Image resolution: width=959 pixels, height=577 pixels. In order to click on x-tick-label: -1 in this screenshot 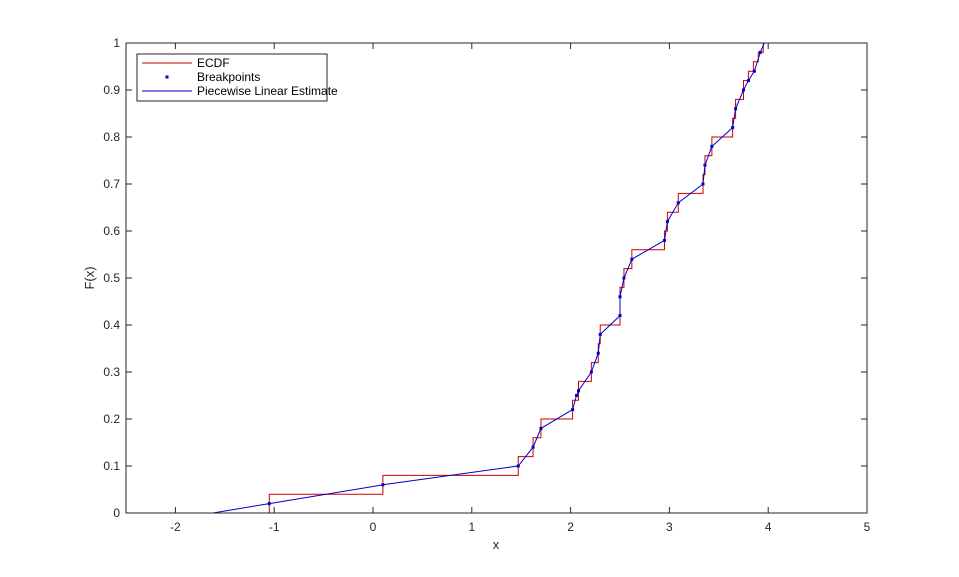, I will do `click(274, 527)`.